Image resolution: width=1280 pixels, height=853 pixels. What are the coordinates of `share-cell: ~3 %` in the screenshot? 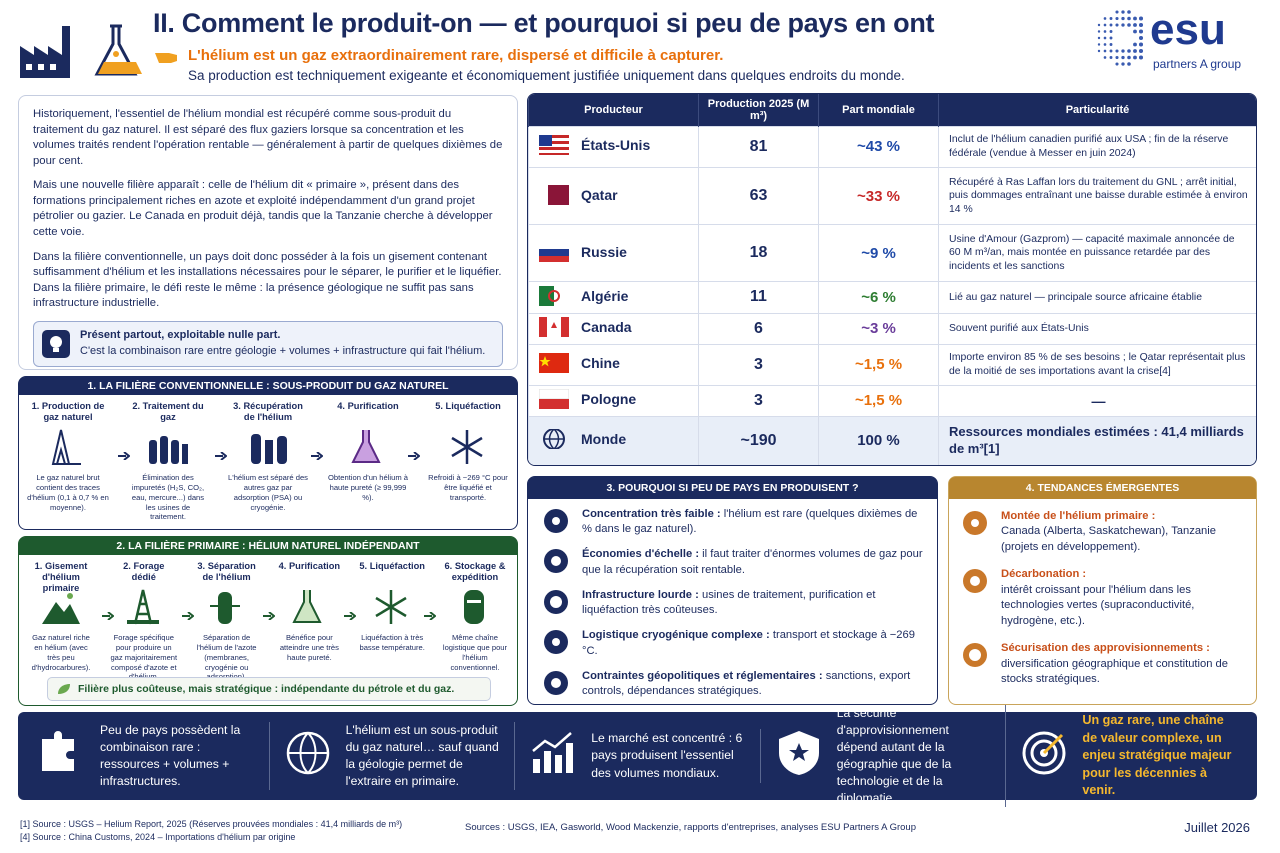 It's located at (878, 328).